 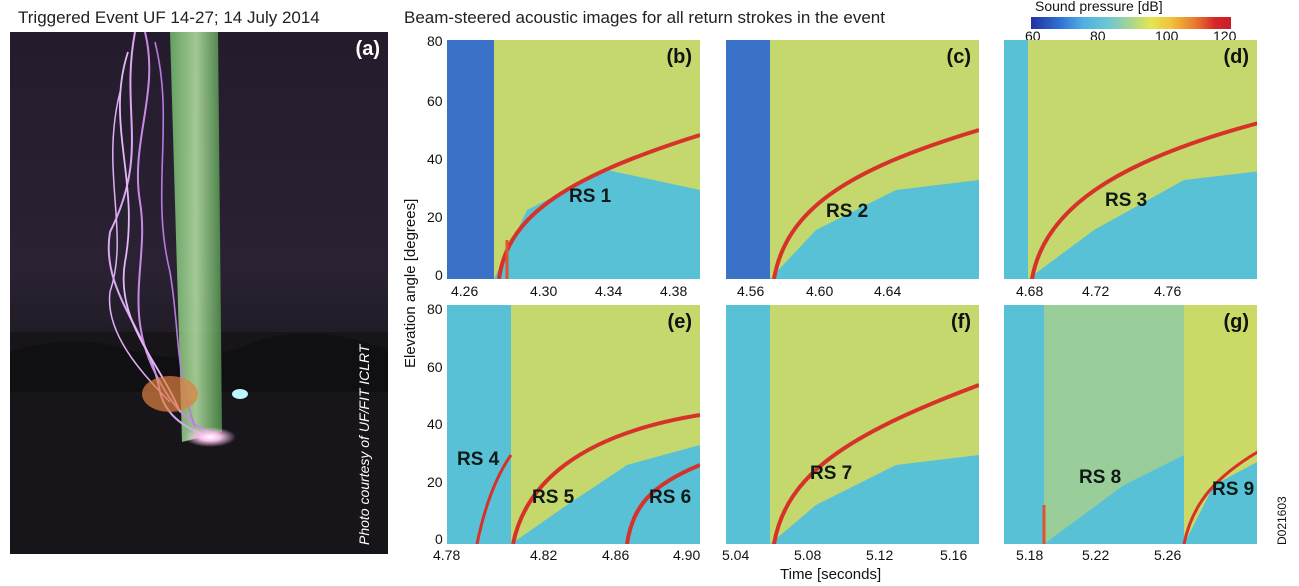 What do you see at coordinates (888, 291) in the screenshot?
I see `x-tick: 4.64` at bounding box center [888, 291].